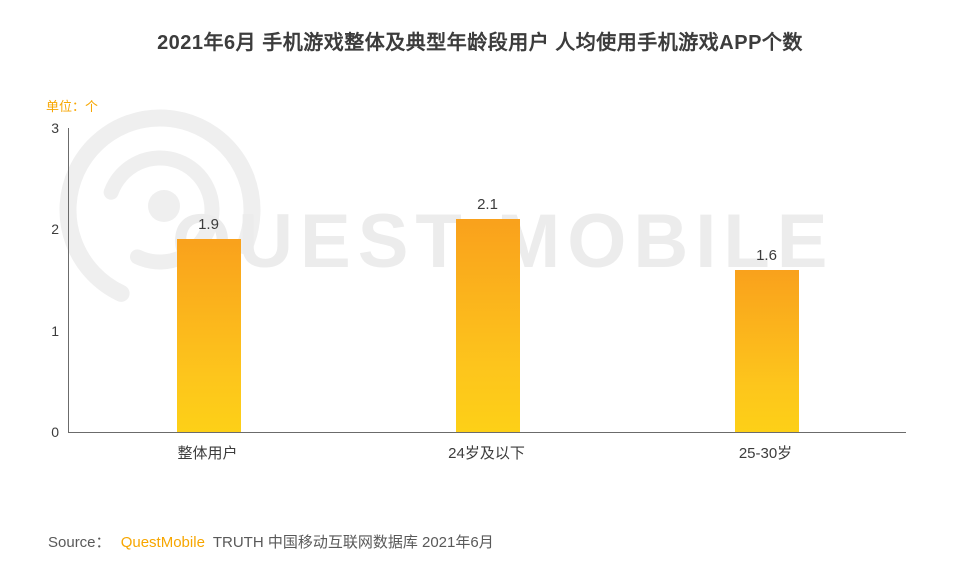 This screenshot has width=960, height=568. What do you see at coordinates (51, 280) in the screenshot?
I see `y-axis-labels: 0 1 2 3` at bounding box center [51, 280].